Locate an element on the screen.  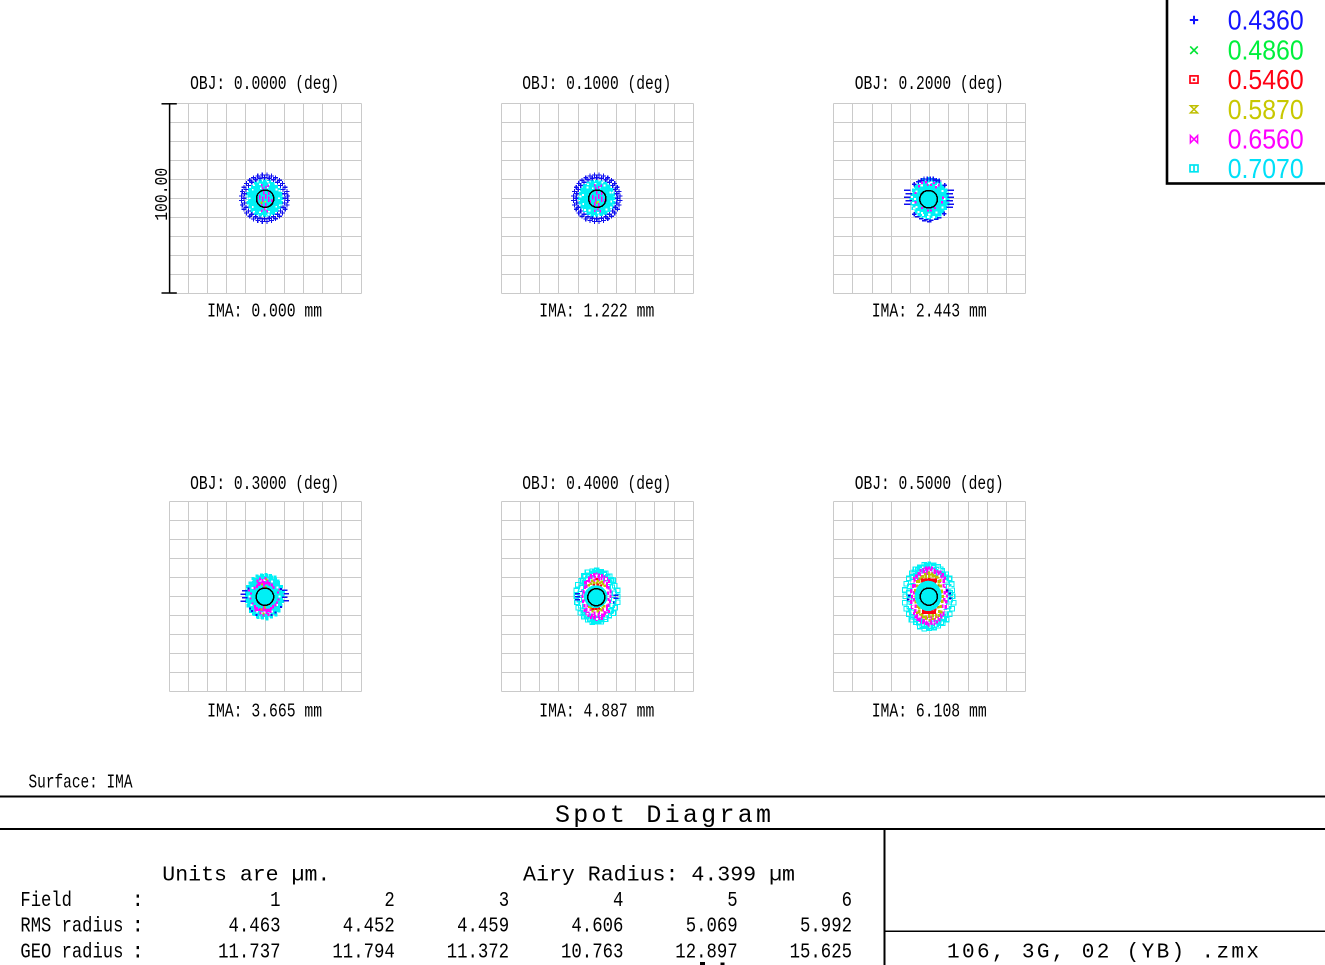
svg-text: 15.625 is located at coordinates (821, 953).